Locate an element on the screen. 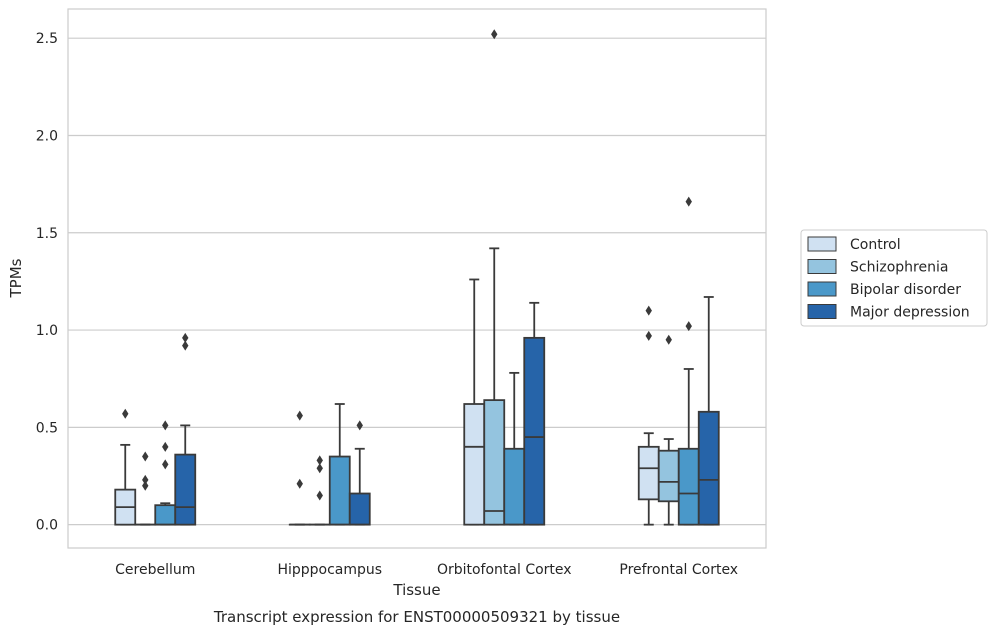 This screenshot has width=997, height=634. x-tick-label: Cerebellum is located at coordinates (155, 570).